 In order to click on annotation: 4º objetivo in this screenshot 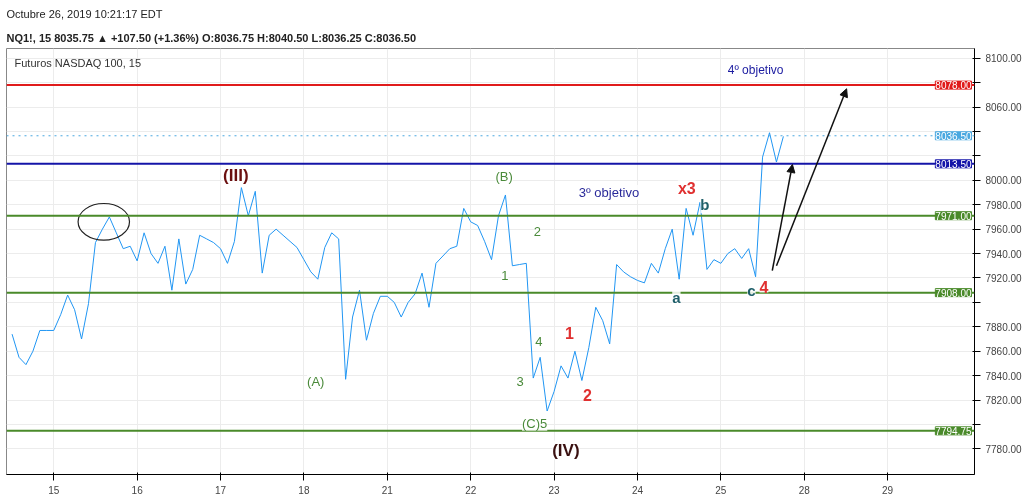, I will do `click(755, 70)`.